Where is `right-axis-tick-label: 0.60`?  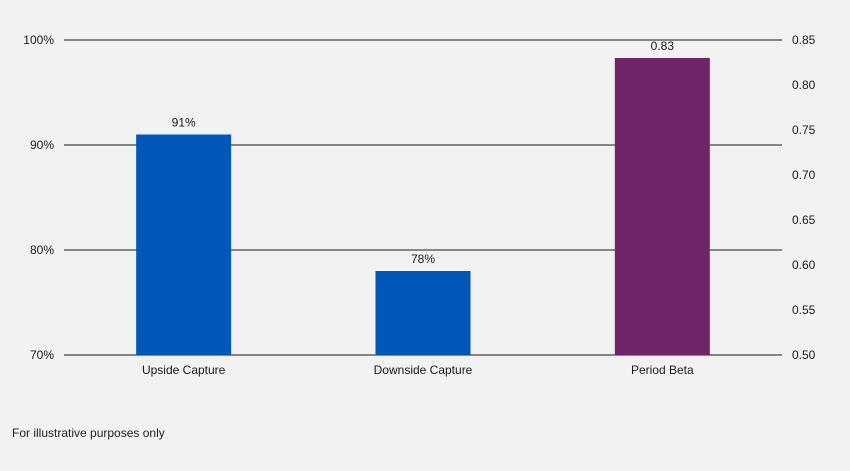 right-axis-tick-label: 0.60 is located at coordinates (804, 265).